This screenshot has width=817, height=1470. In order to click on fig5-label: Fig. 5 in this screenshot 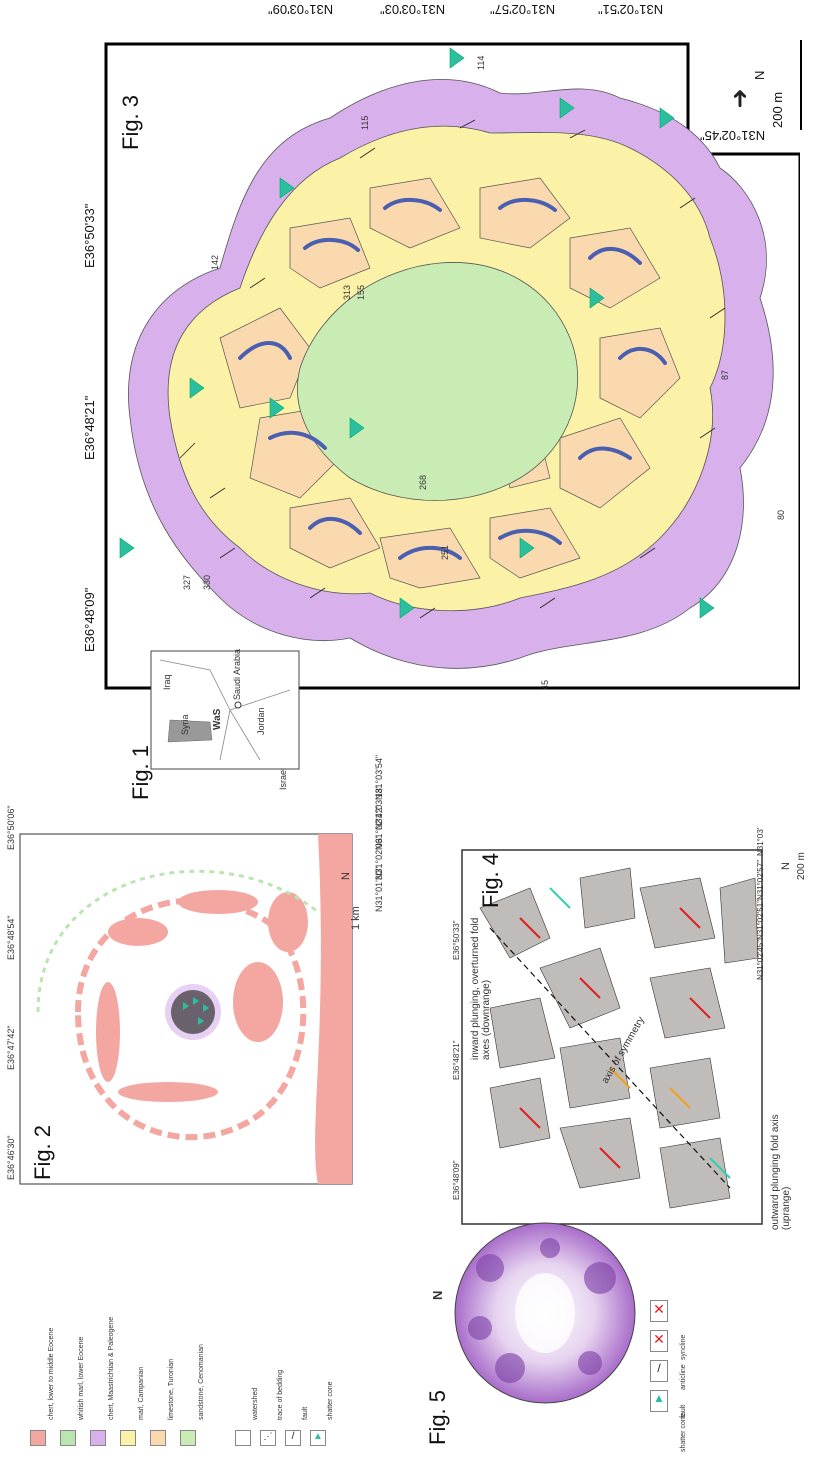, I will do `click(437, 1417)`.